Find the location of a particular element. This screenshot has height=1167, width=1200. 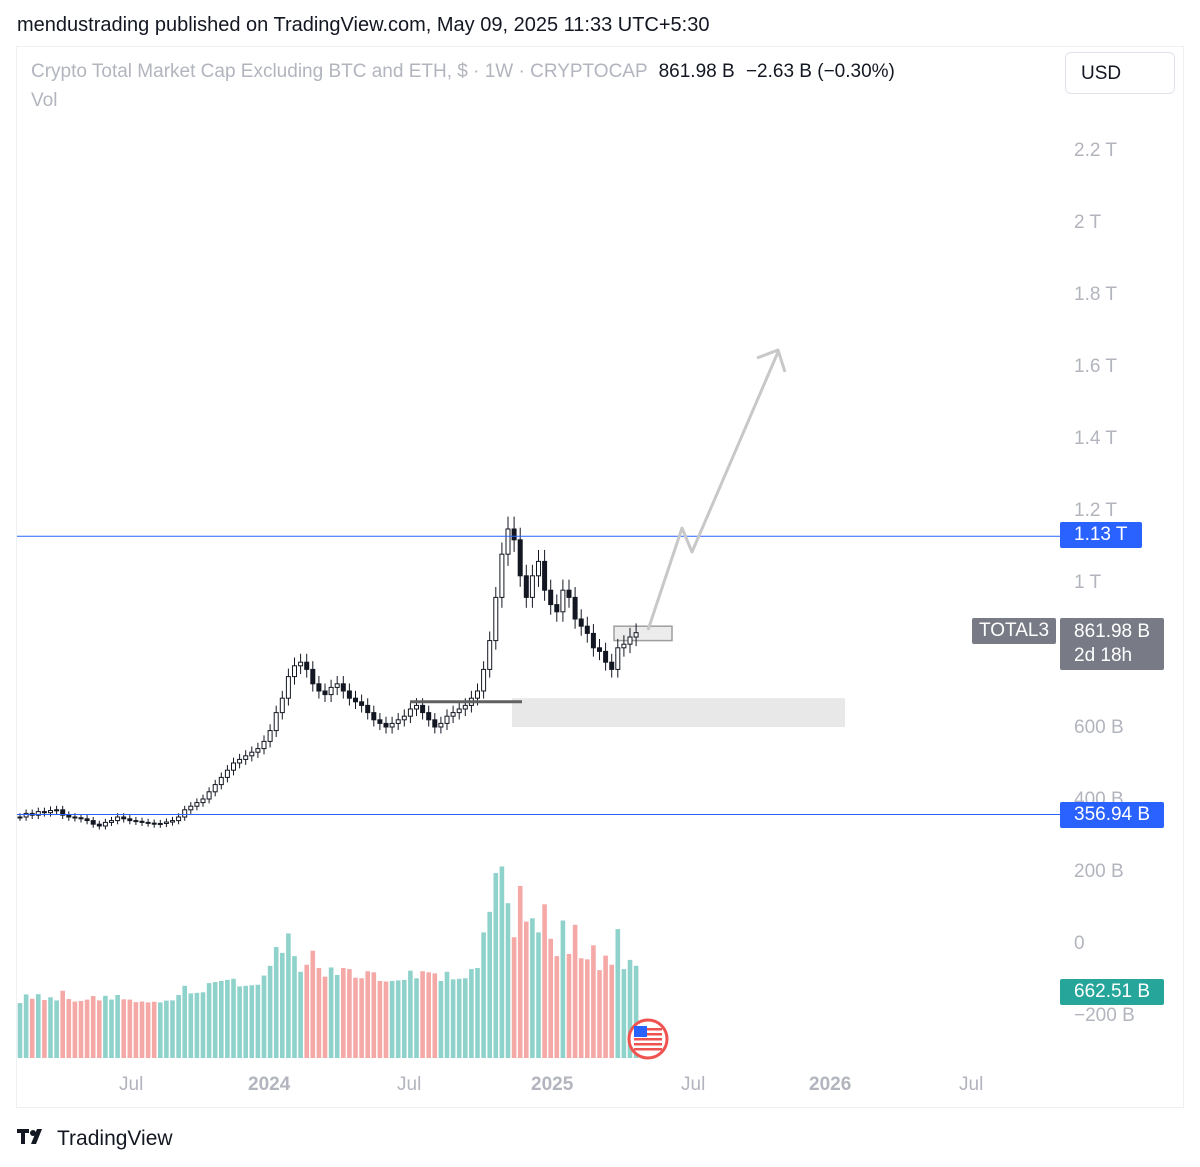

price-tick: 2 T is located at coordinates (1088, 222).